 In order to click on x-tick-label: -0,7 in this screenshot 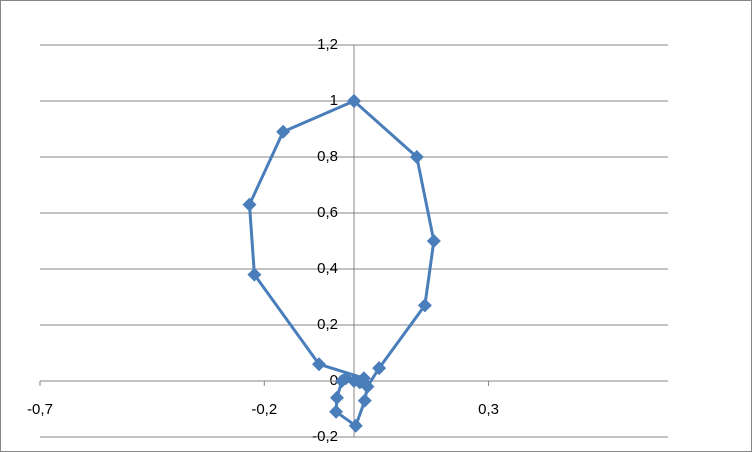, I will do `click(40, 409)`.